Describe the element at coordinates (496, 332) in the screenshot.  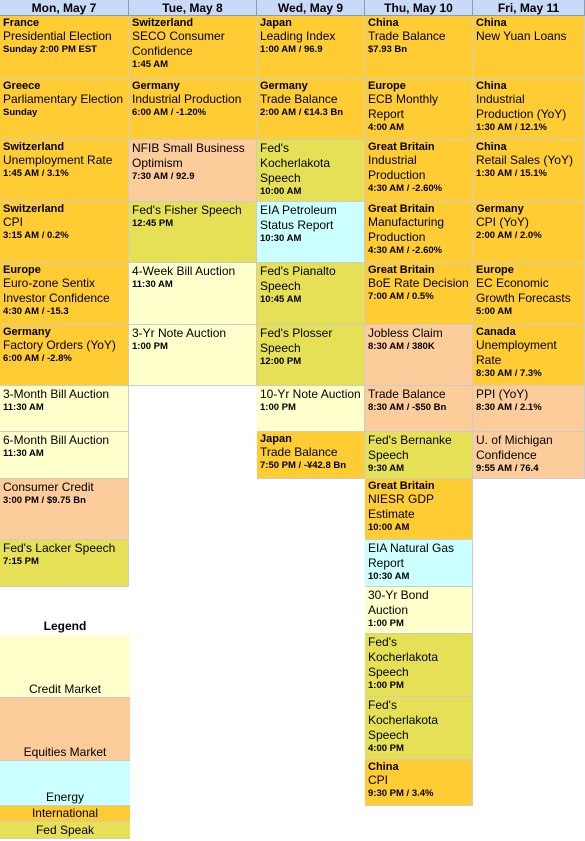
I see `event-country: Canada` at that location.